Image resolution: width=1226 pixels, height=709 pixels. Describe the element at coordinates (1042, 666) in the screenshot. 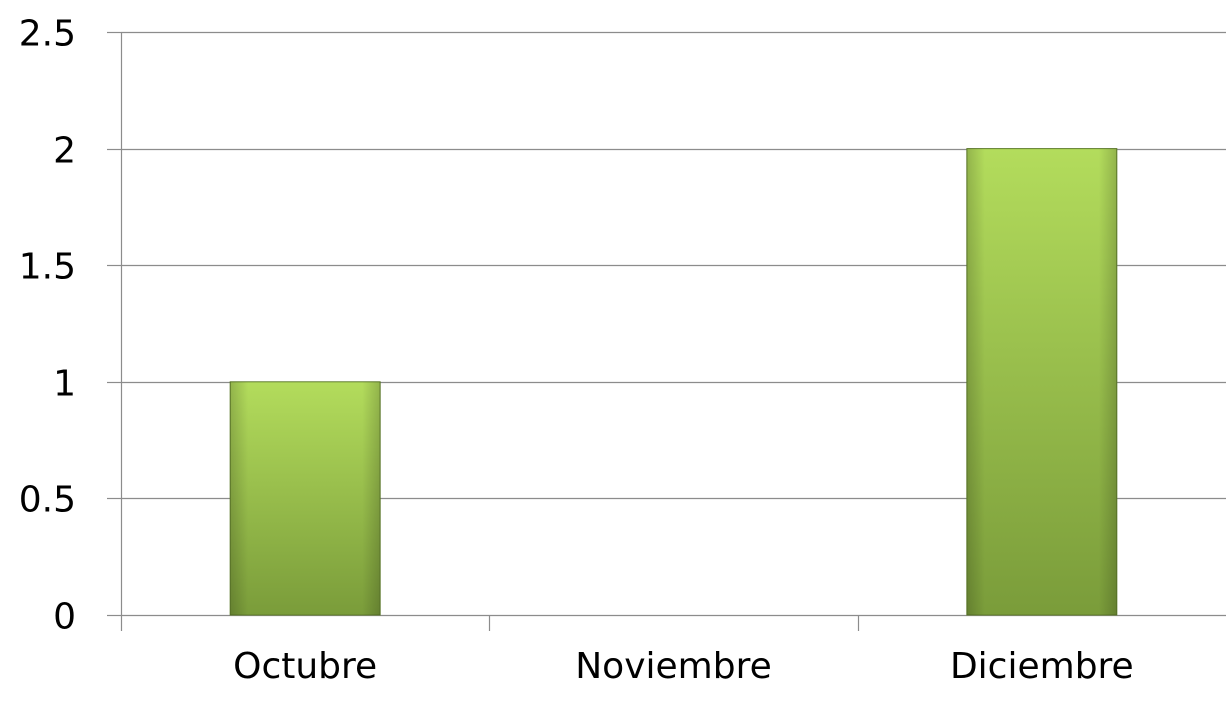

I see `x-category-label: Diciembre` at that location.